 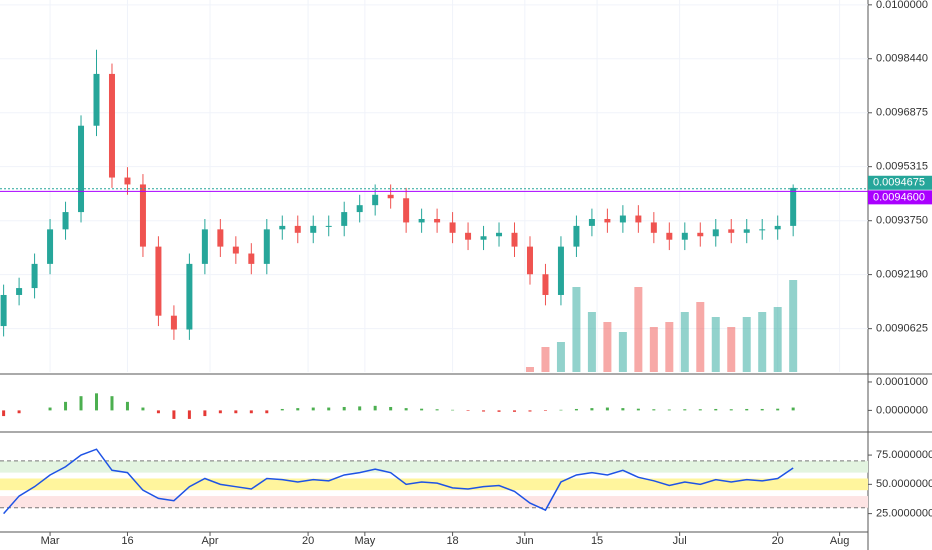 What do you see at coordinates (364, 541) in the screenshot?
I see `x-tick-label: May` at bounding box center [364, 541].